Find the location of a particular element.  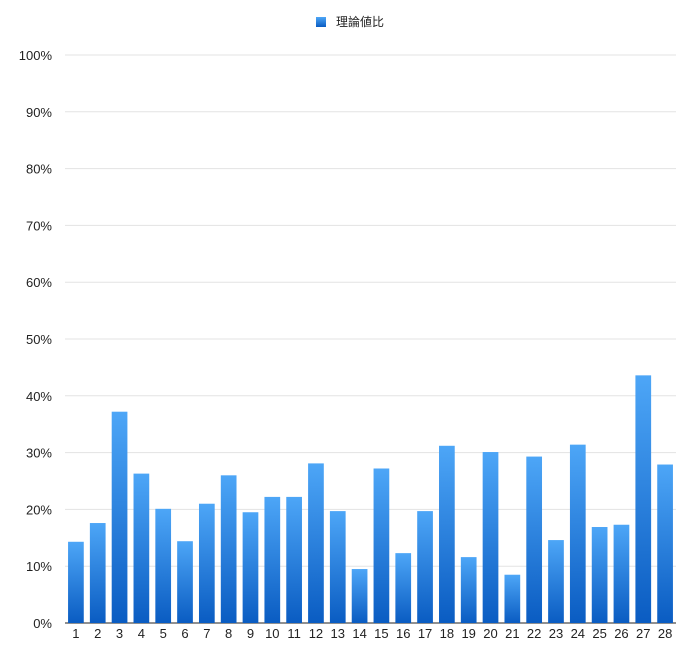

y-tick-label: 80% is located at coordinates (39, 169).